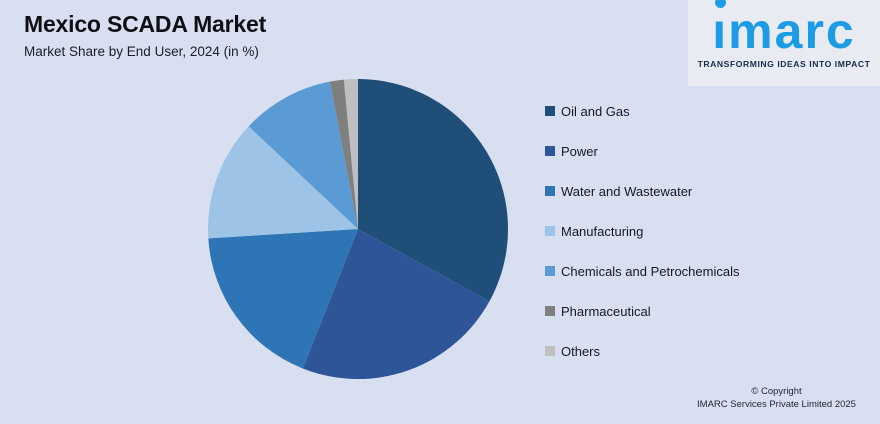 The height and width of the screenshot is (424, 880). What do you see at coordinates (283, 299) in the screenshot?
I see `pie-slice-water-and-wastewater` at bounding box center [283, 299].